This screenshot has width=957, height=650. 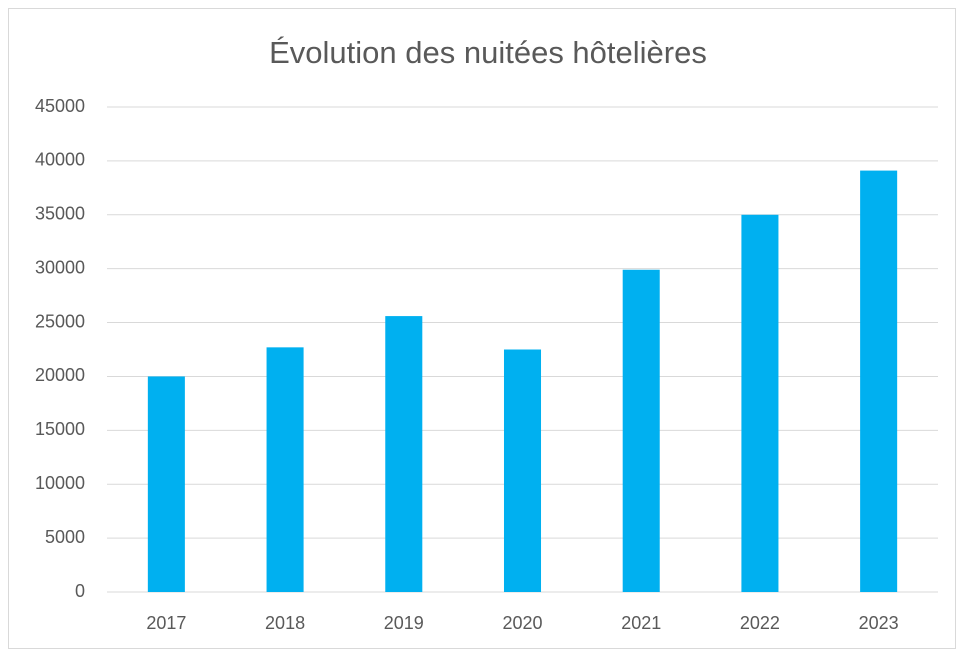 I want to click on y-tick-label: 30000, so click(x=60, y=267).